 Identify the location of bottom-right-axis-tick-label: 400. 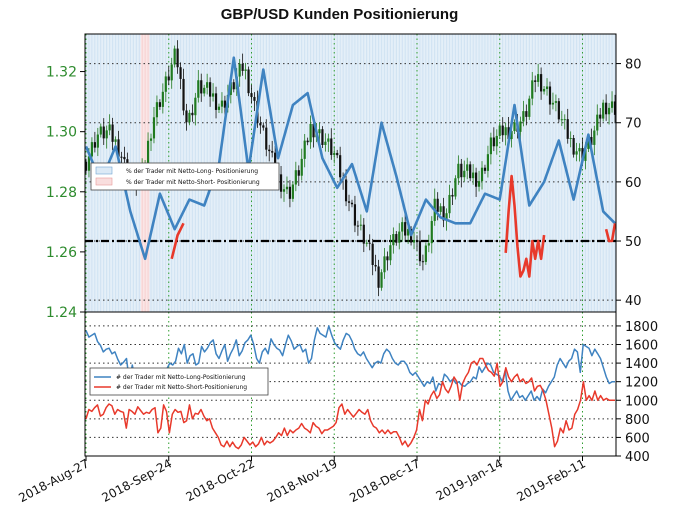
(637, 457).